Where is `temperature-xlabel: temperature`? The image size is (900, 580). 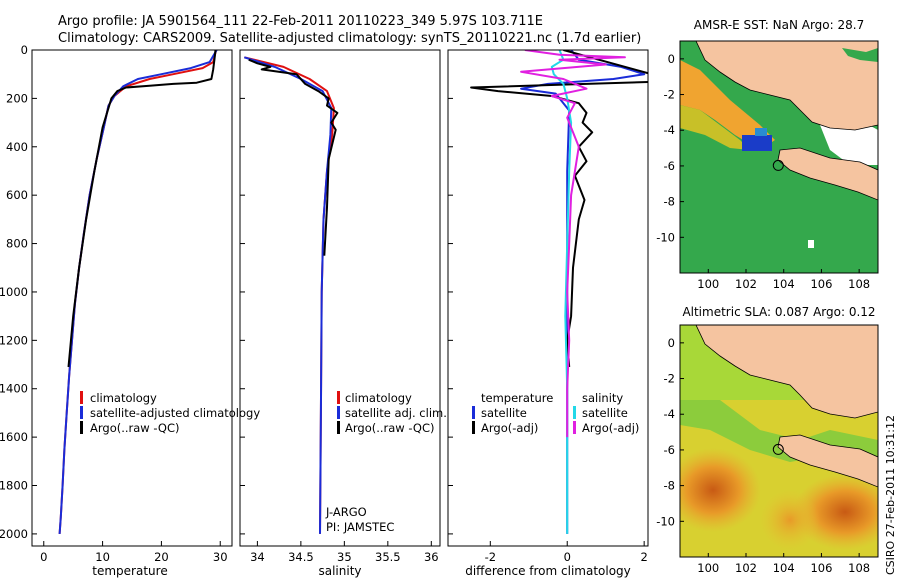 temperature-xlabel: temperature is located at coordinates (129, 571).